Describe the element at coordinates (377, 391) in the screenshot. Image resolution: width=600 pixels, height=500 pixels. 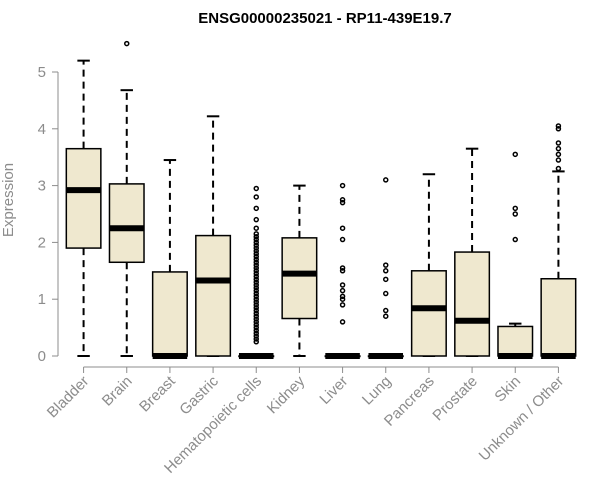
I see `x-tick-label: Lung` at that location.